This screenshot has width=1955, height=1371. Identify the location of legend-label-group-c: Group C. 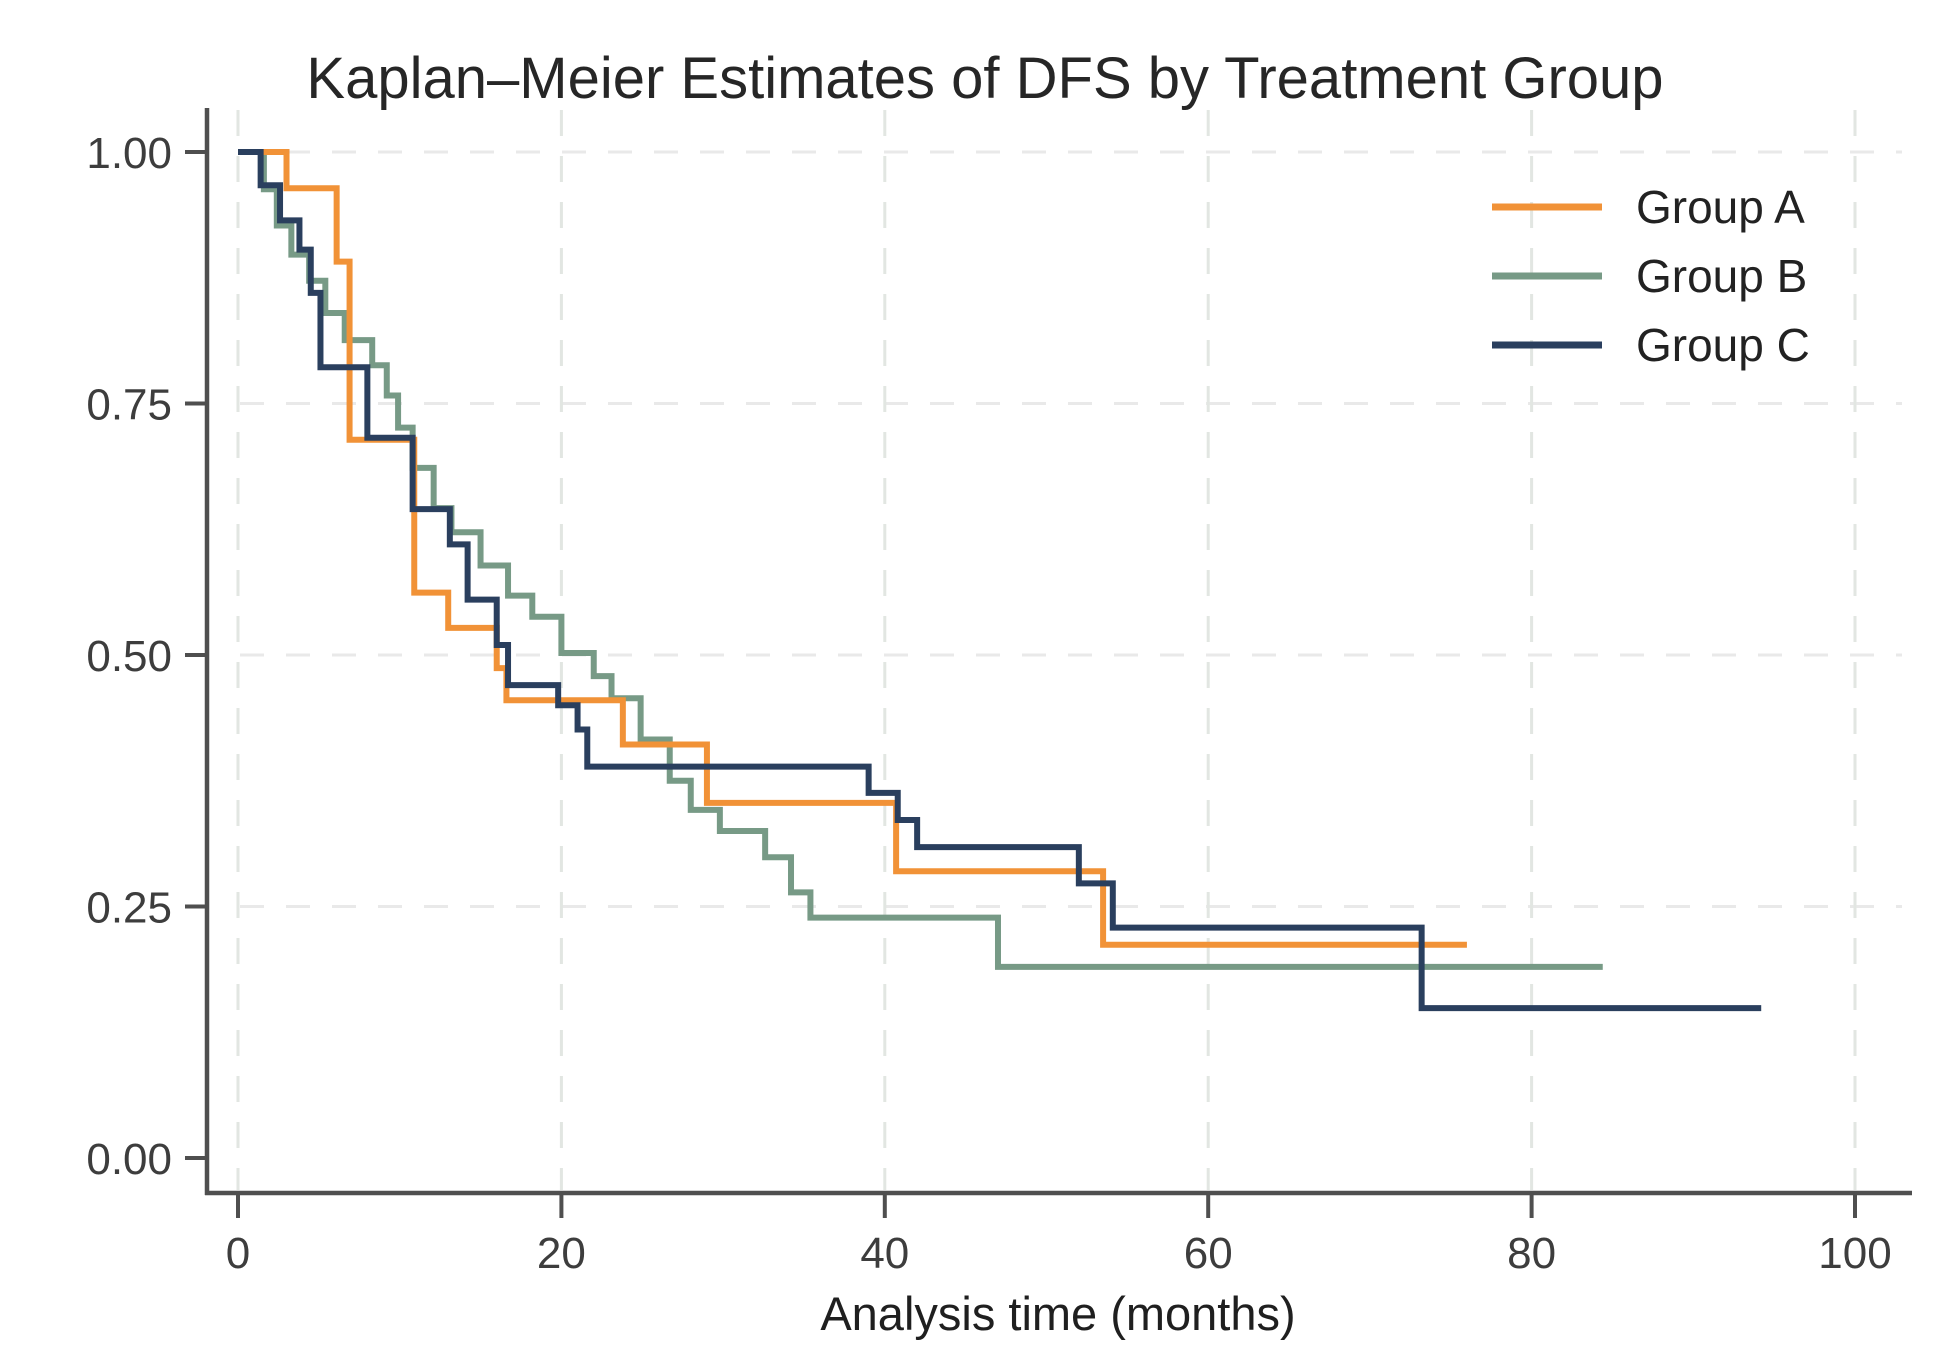
(1723, 345).